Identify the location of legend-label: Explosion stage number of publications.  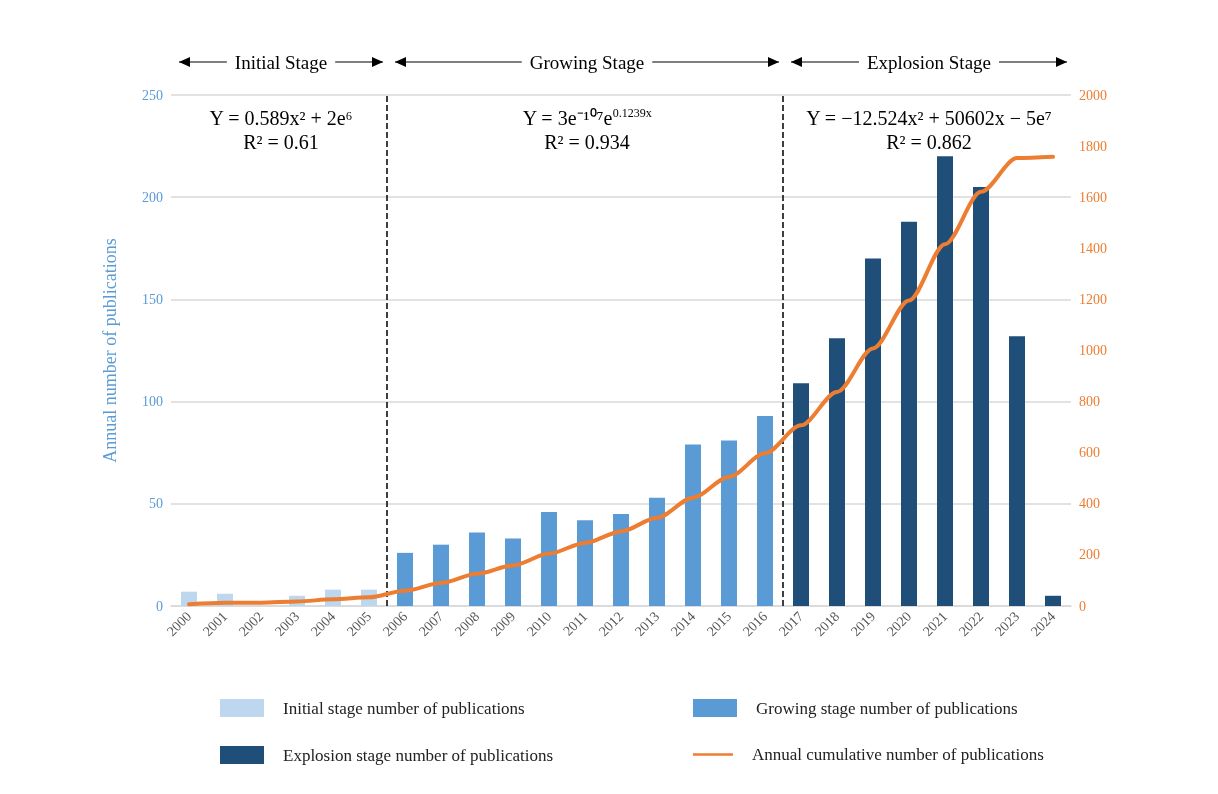
(418, 755).